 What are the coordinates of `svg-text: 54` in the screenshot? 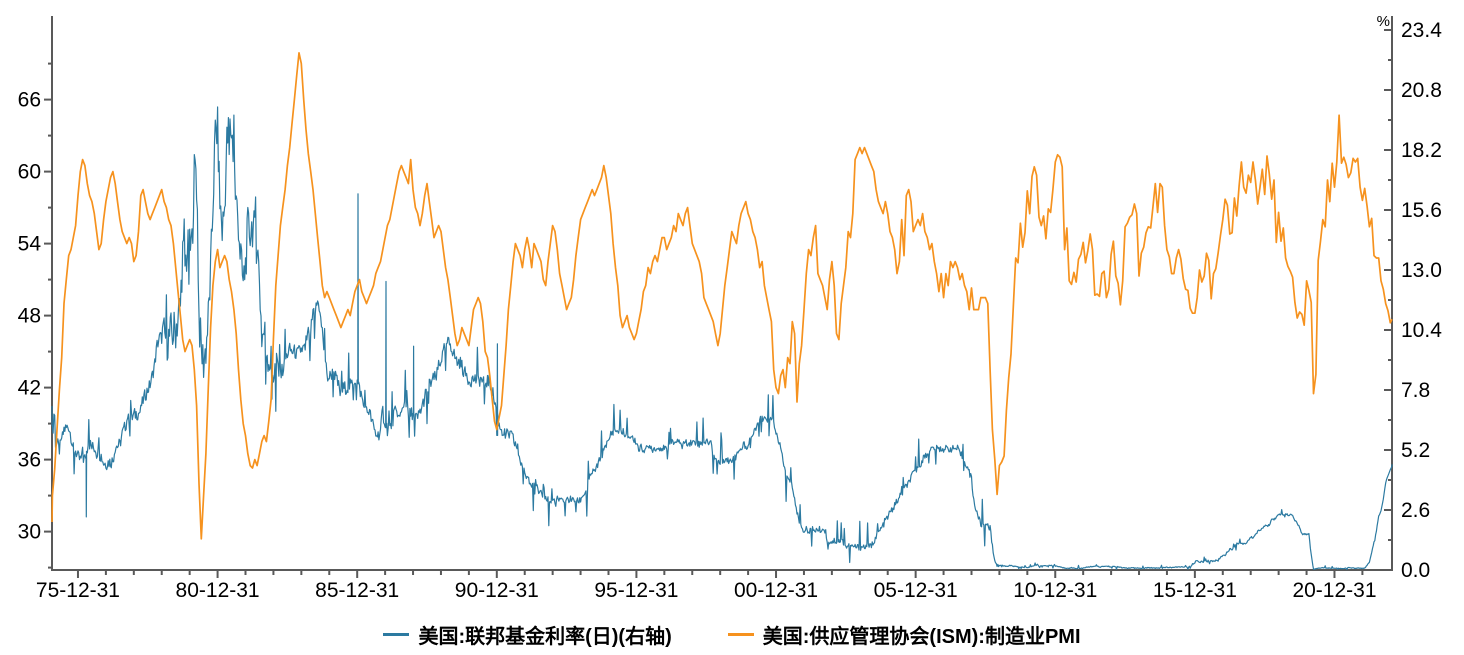 It's located at (30, 244).